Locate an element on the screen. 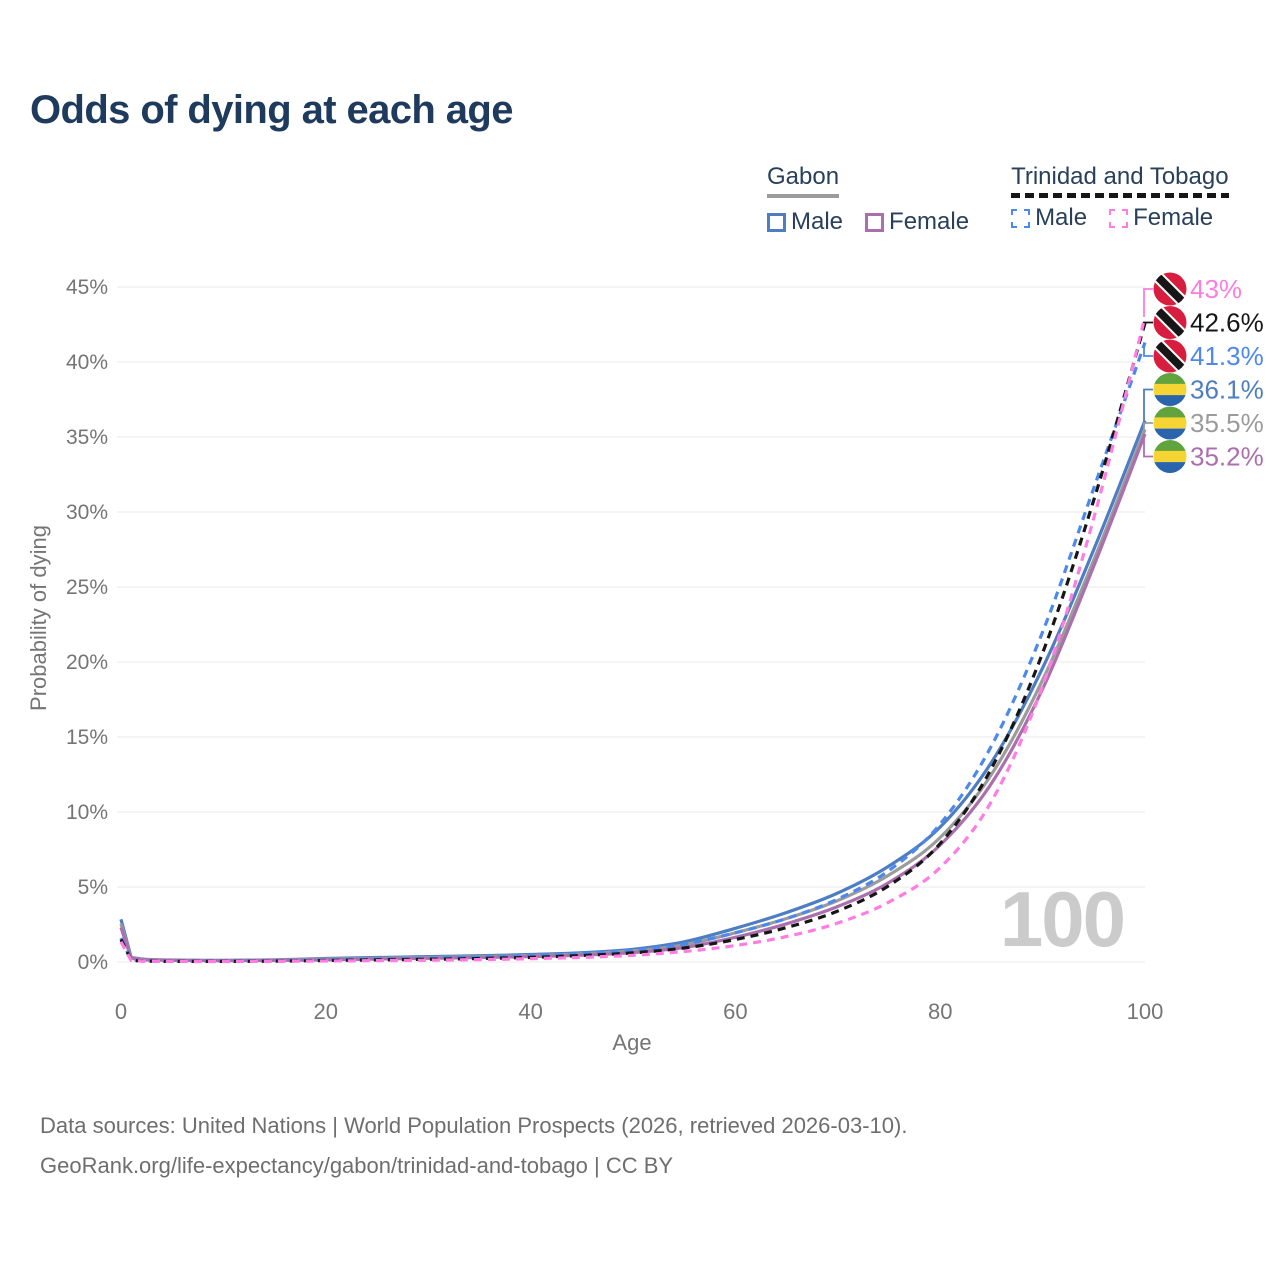  x-axis-title: Age is located at coordinates (631, 1042).